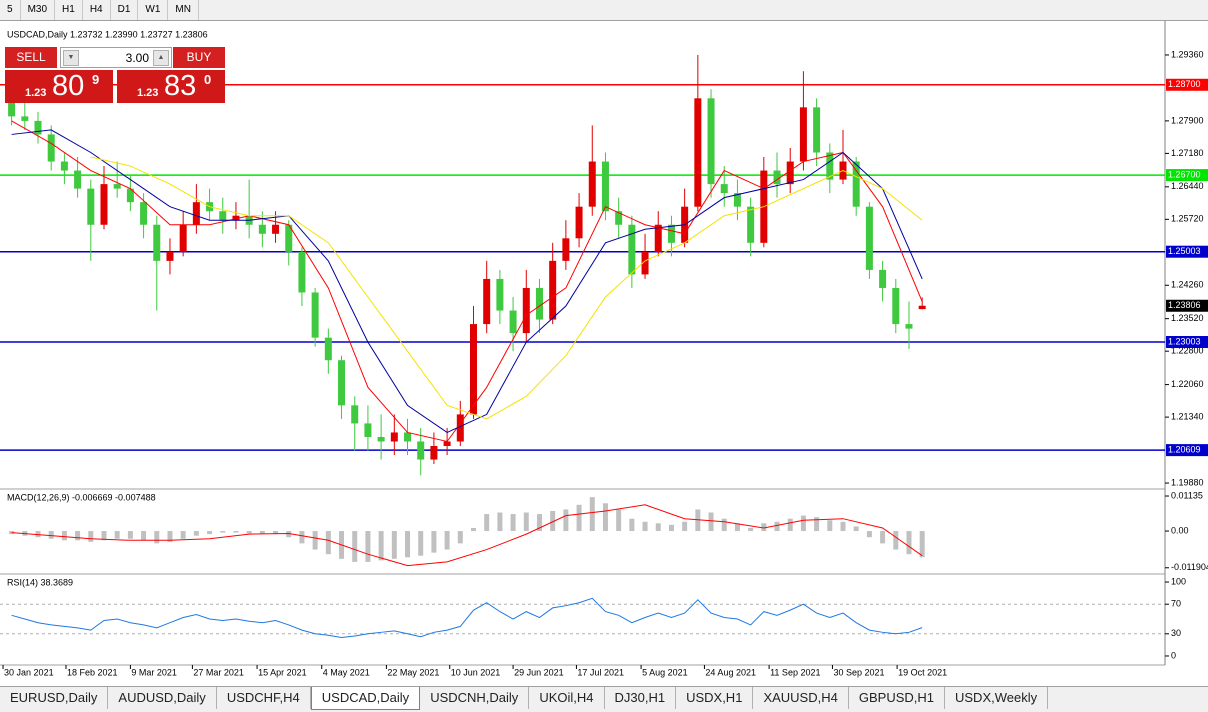 The width and height of the screenshot is (1208, 712). What do you see at coordinates (539, 672) in the screenshot?
I see `x-tick-label: 29 Jun 2021` at bounding box center [539, 672].